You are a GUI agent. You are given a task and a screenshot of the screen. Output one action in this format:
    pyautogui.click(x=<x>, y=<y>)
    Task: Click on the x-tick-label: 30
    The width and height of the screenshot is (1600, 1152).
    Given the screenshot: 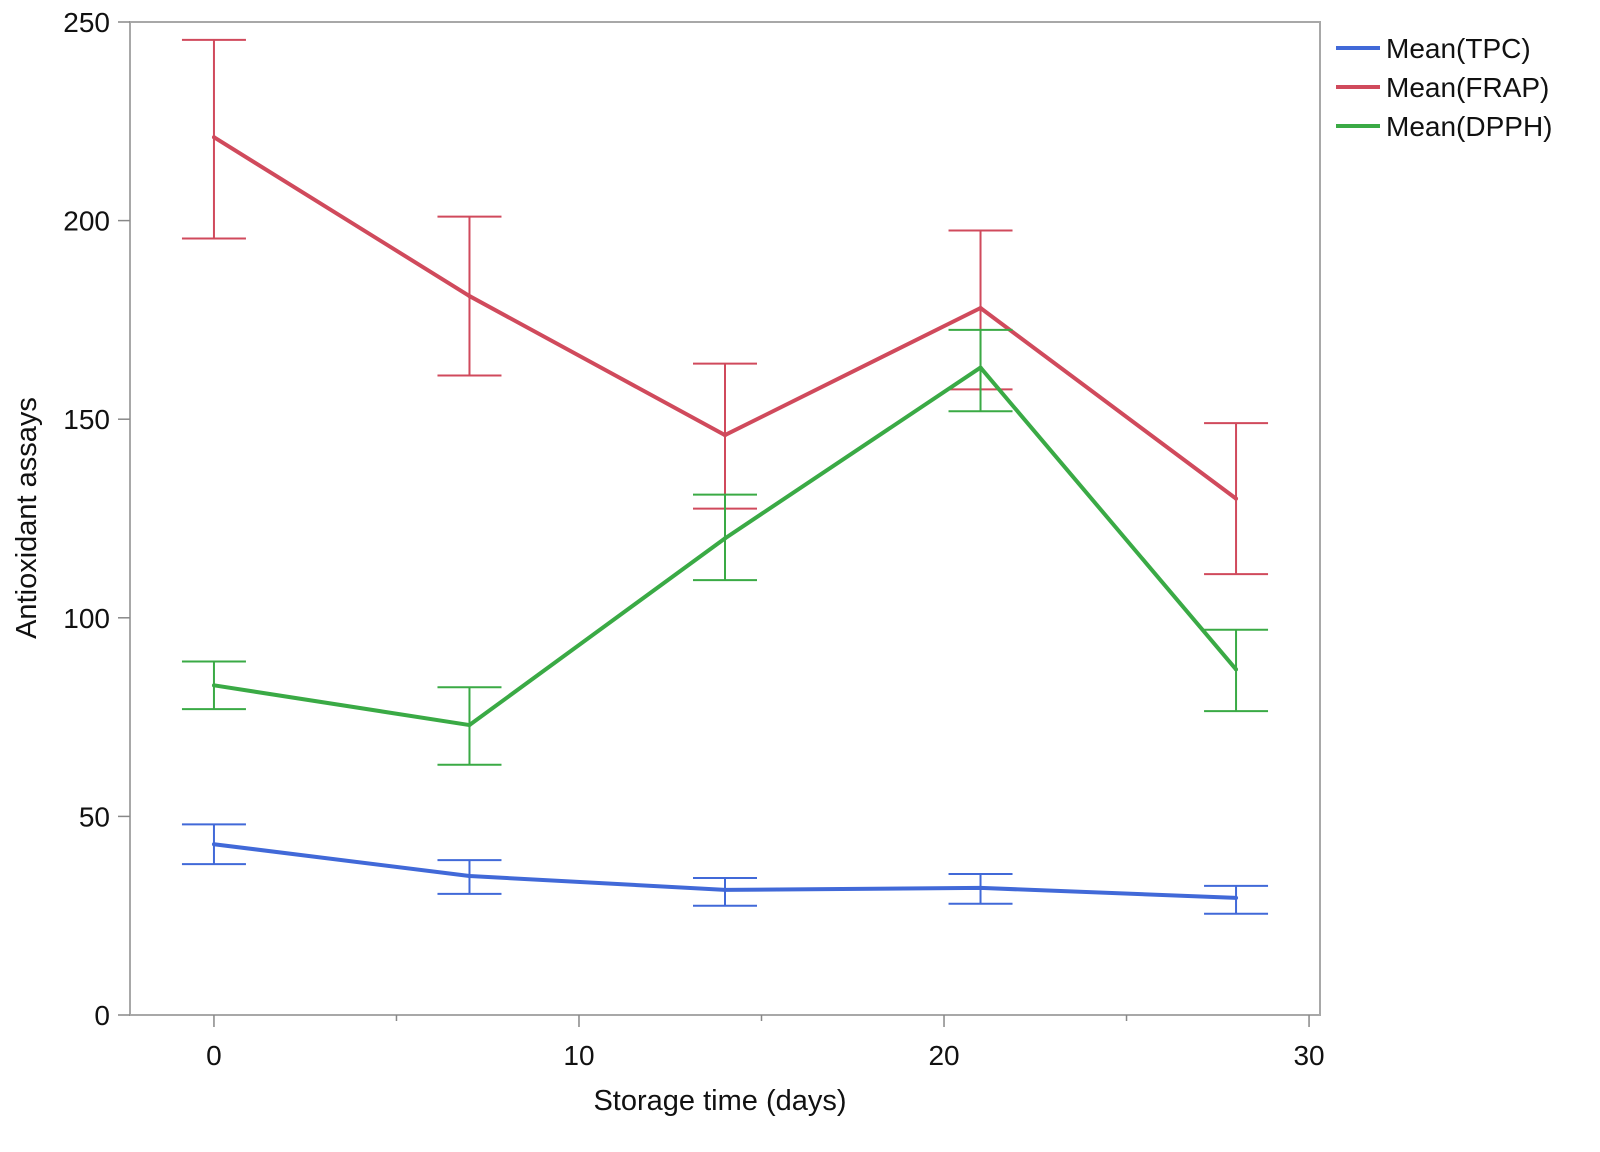 What is the action you would take?
    pyautogui.click(x=1308, y=1055)
    